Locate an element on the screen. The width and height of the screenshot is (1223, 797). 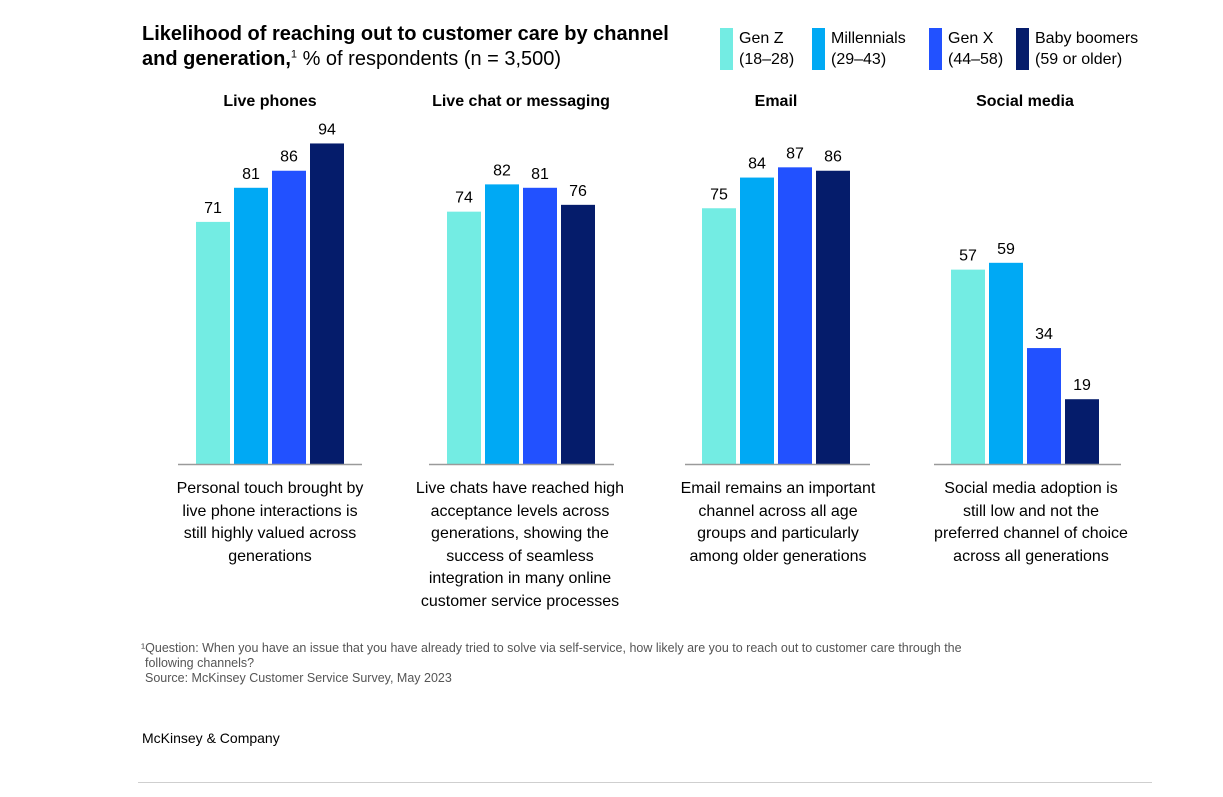
data-label: 59 is located at coordinates (1006, 249).